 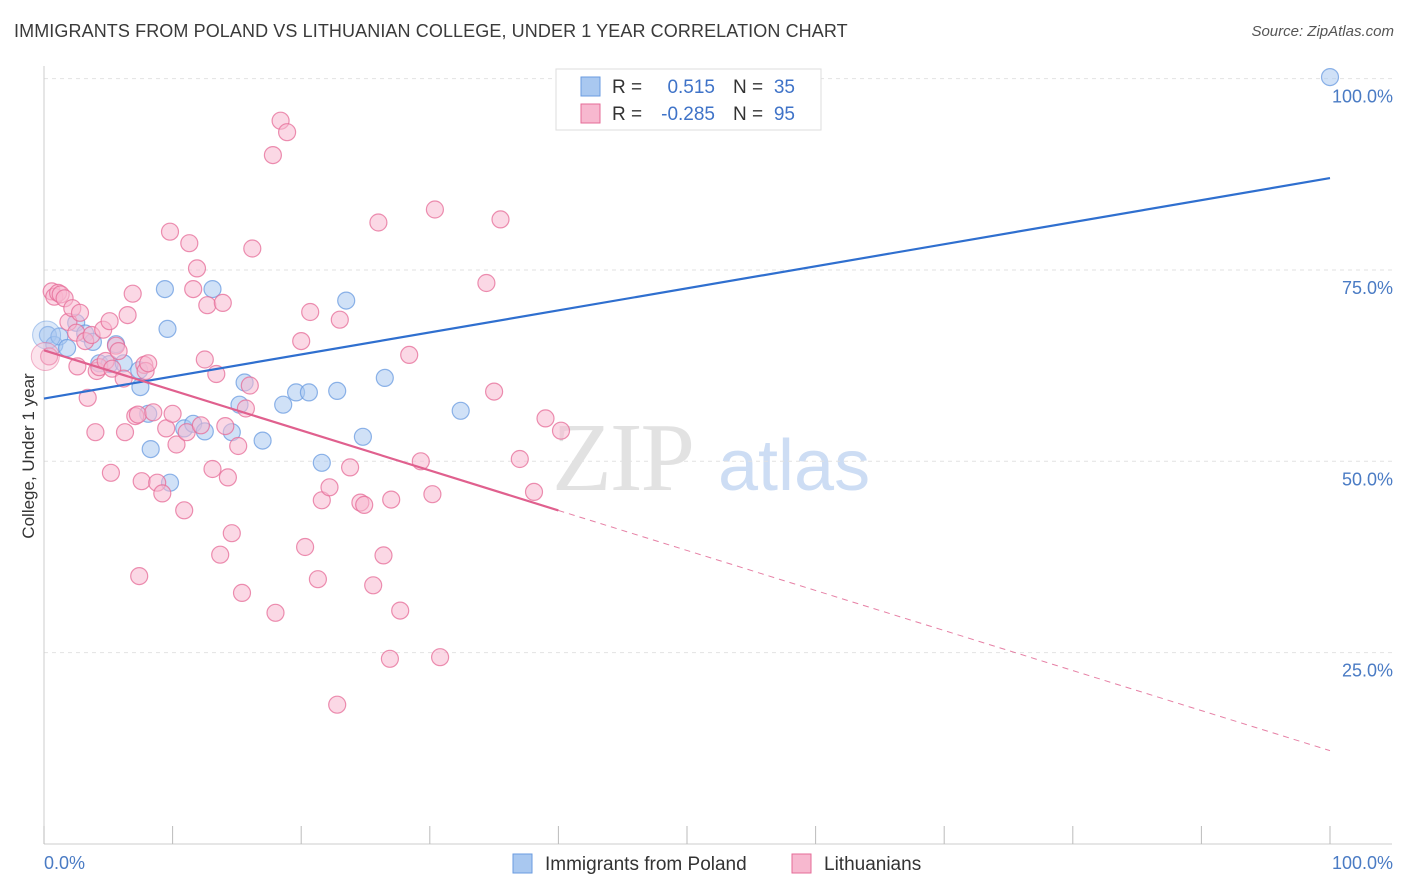 I want to click on legend-n-value-lithuanians: 95, so click(x=784, y=114).